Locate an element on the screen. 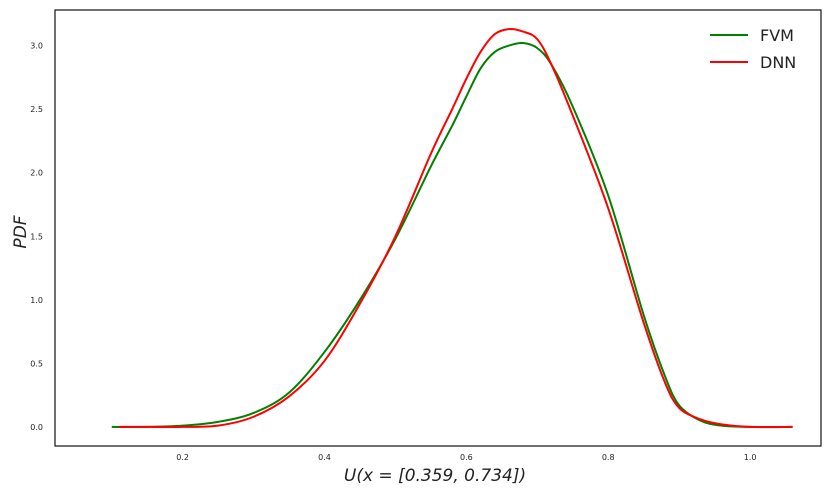 The image size is (830, 502). y-tick-label: 0.5 is located at coordinates (36, 363).